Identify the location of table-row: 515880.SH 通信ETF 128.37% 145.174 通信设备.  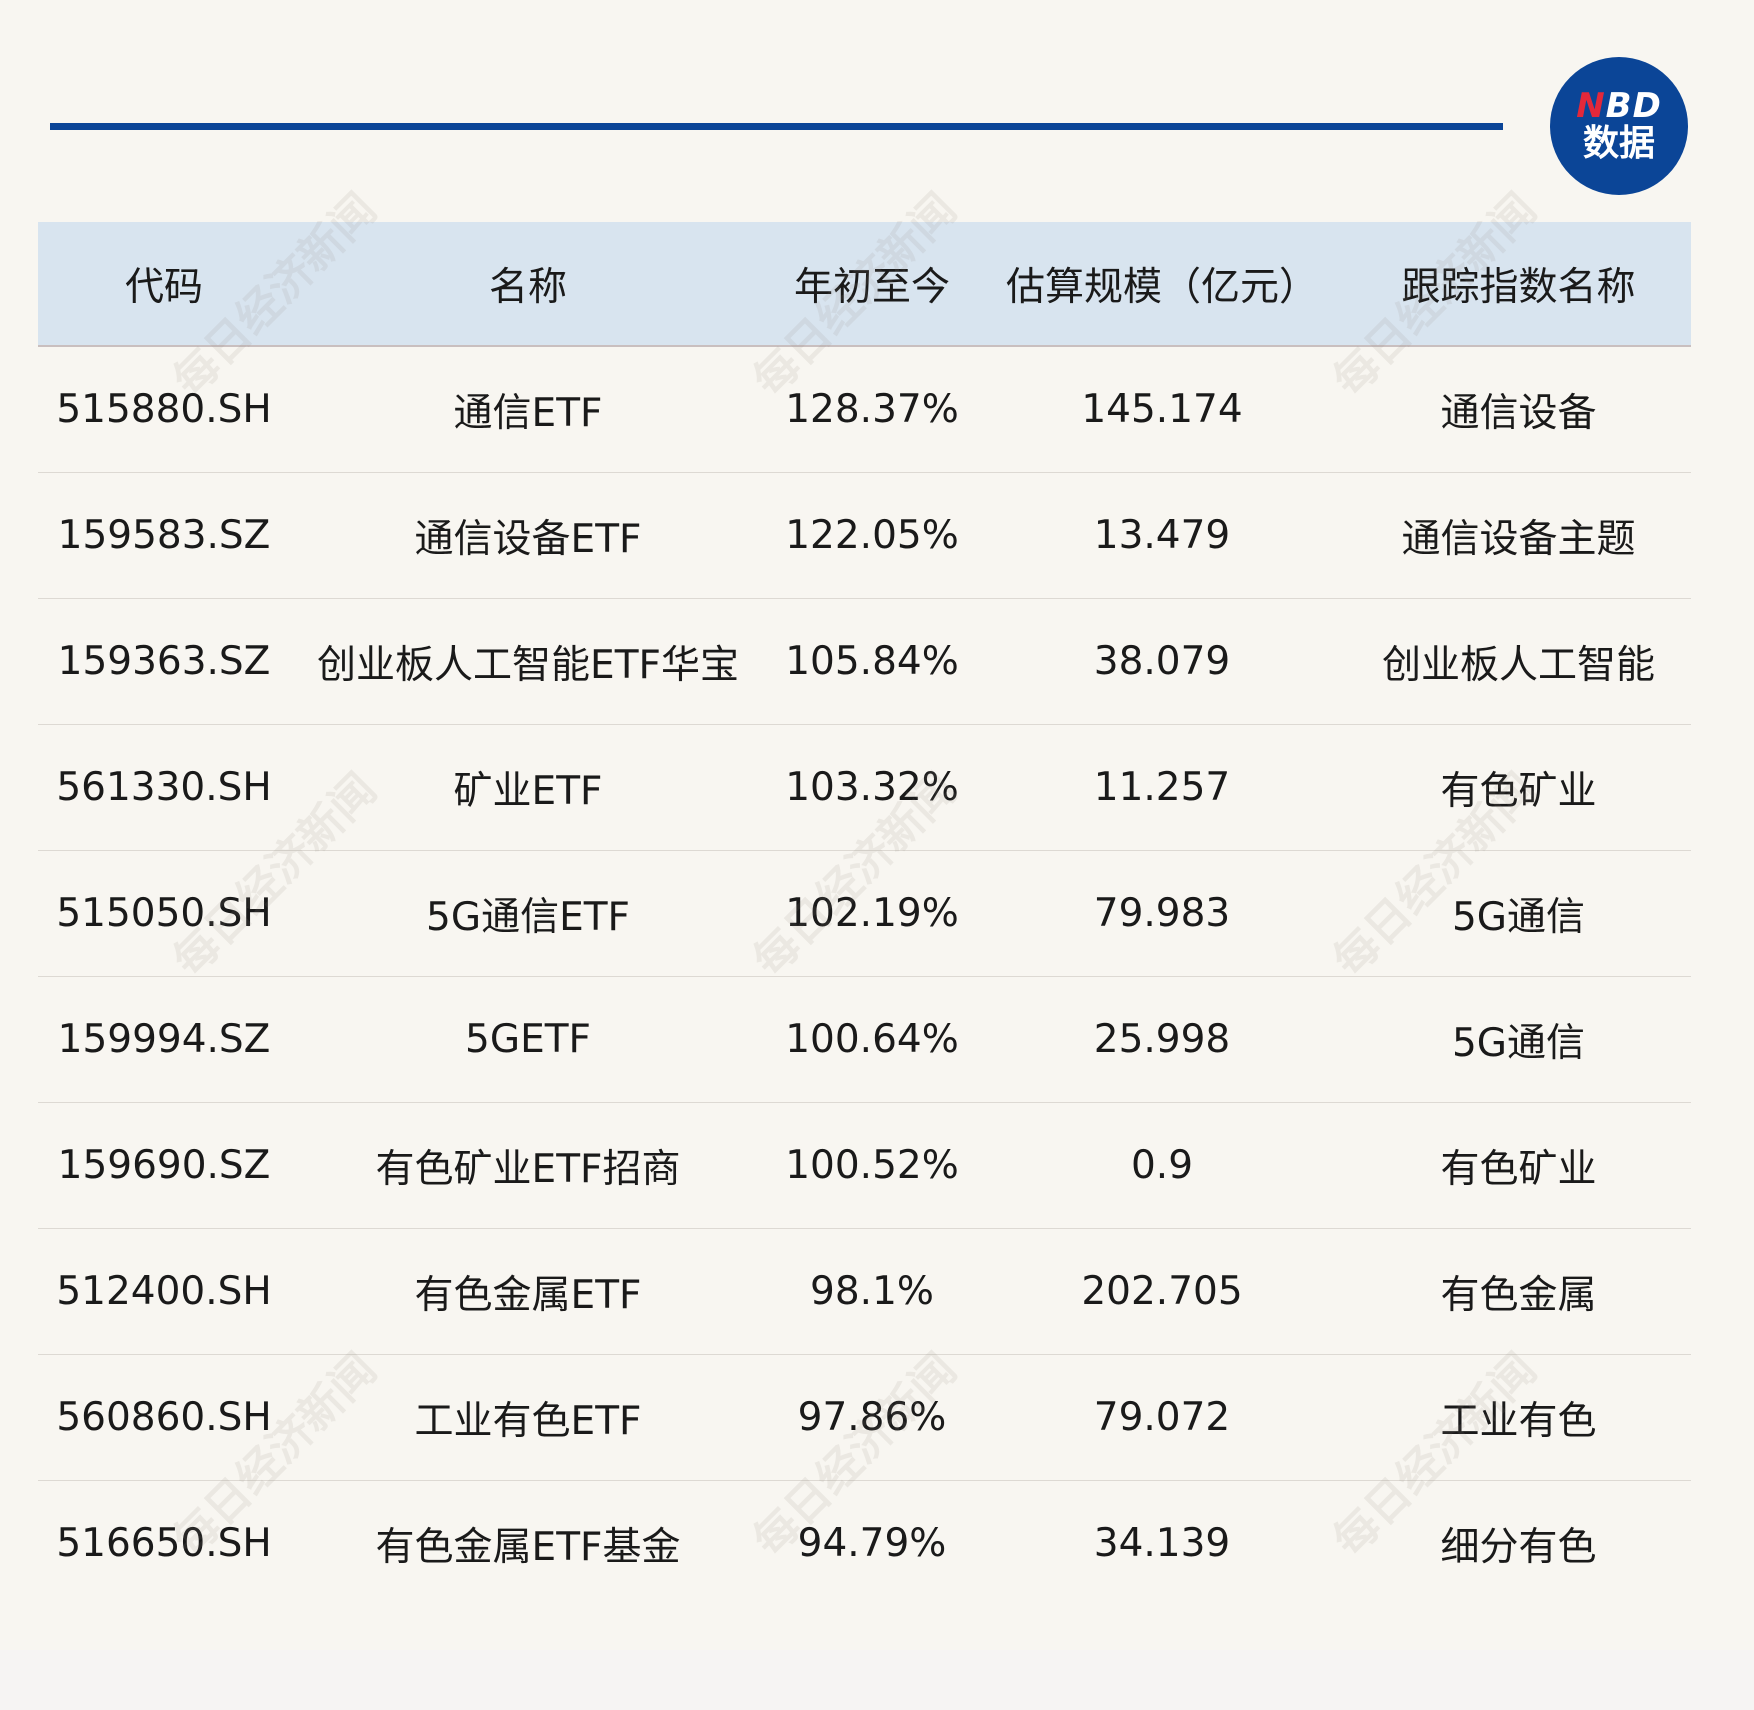
(864, 410).